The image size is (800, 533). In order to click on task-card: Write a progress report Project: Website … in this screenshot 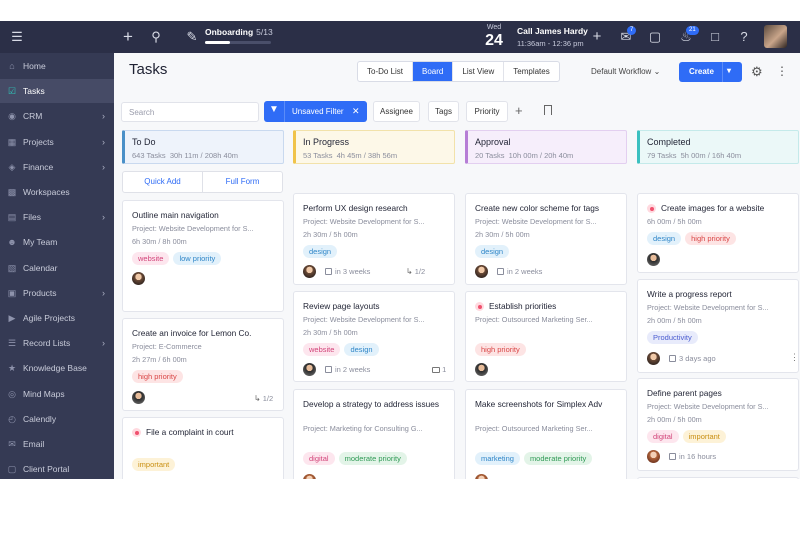, I will do `click(718, 326)`.